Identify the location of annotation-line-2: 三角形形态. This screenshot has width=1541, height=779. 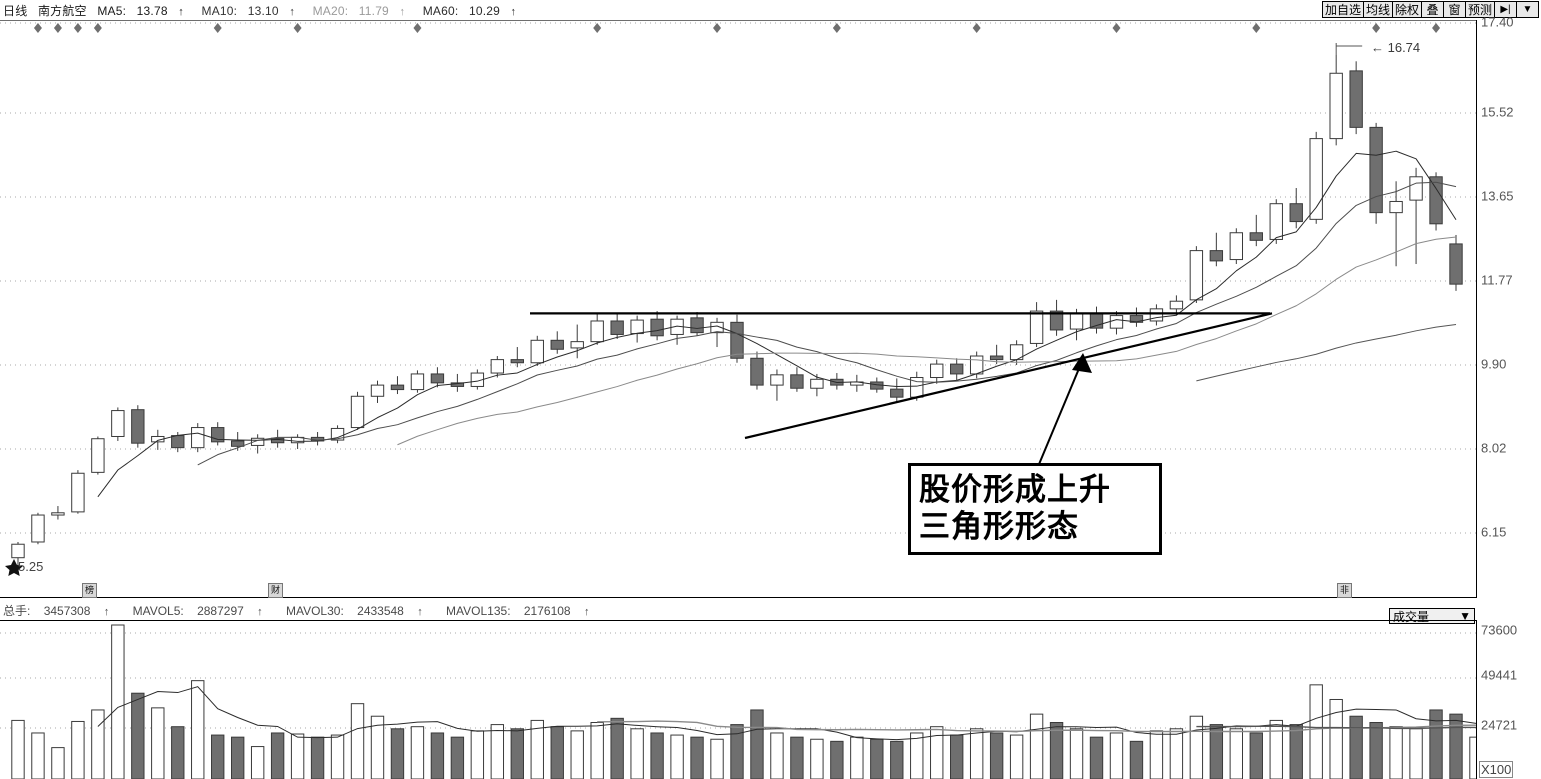
(999, 527).